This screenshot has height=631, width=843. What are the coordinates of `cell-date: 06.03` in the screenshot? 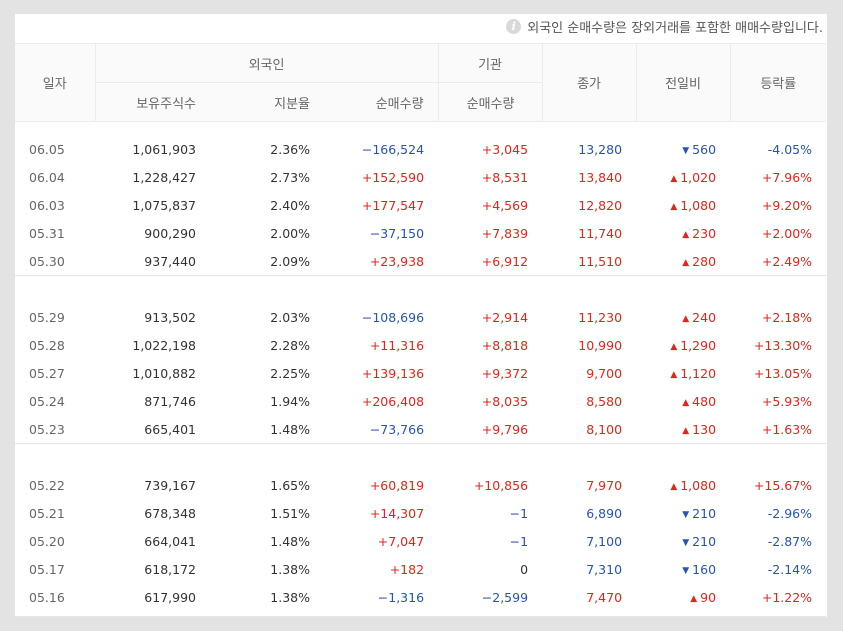 It's located at (47, 205).